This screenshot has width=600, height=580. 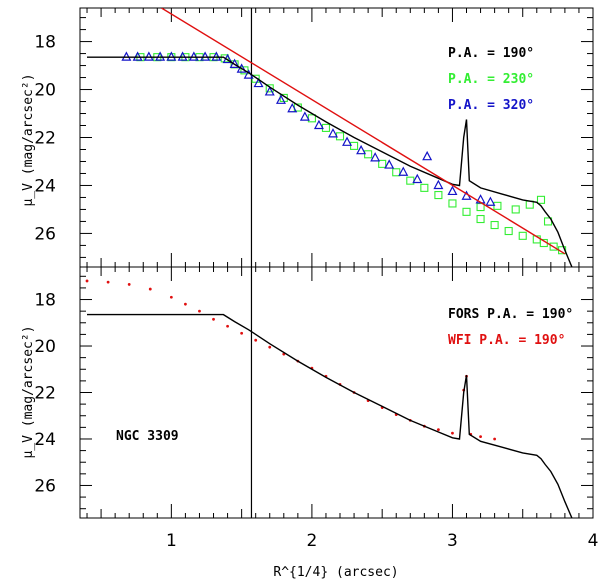 I want to click on legend-wfi-pa-190: WFI P.A. = 190°, so click(x=506, y=340).